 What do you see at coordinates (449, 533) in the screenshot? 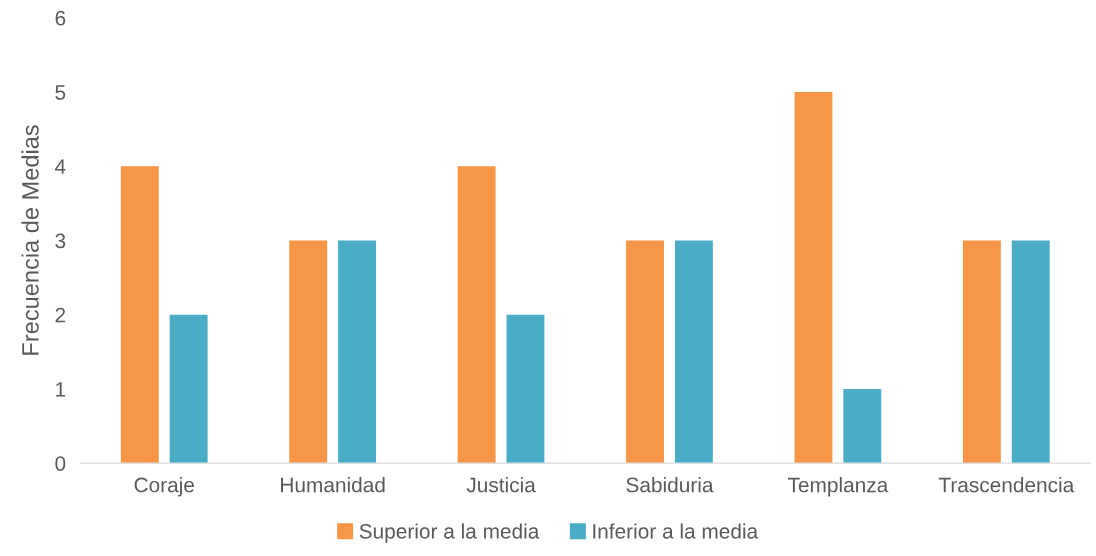
I see `legend-label: Superior a la media` at bounding box center [449, 533].